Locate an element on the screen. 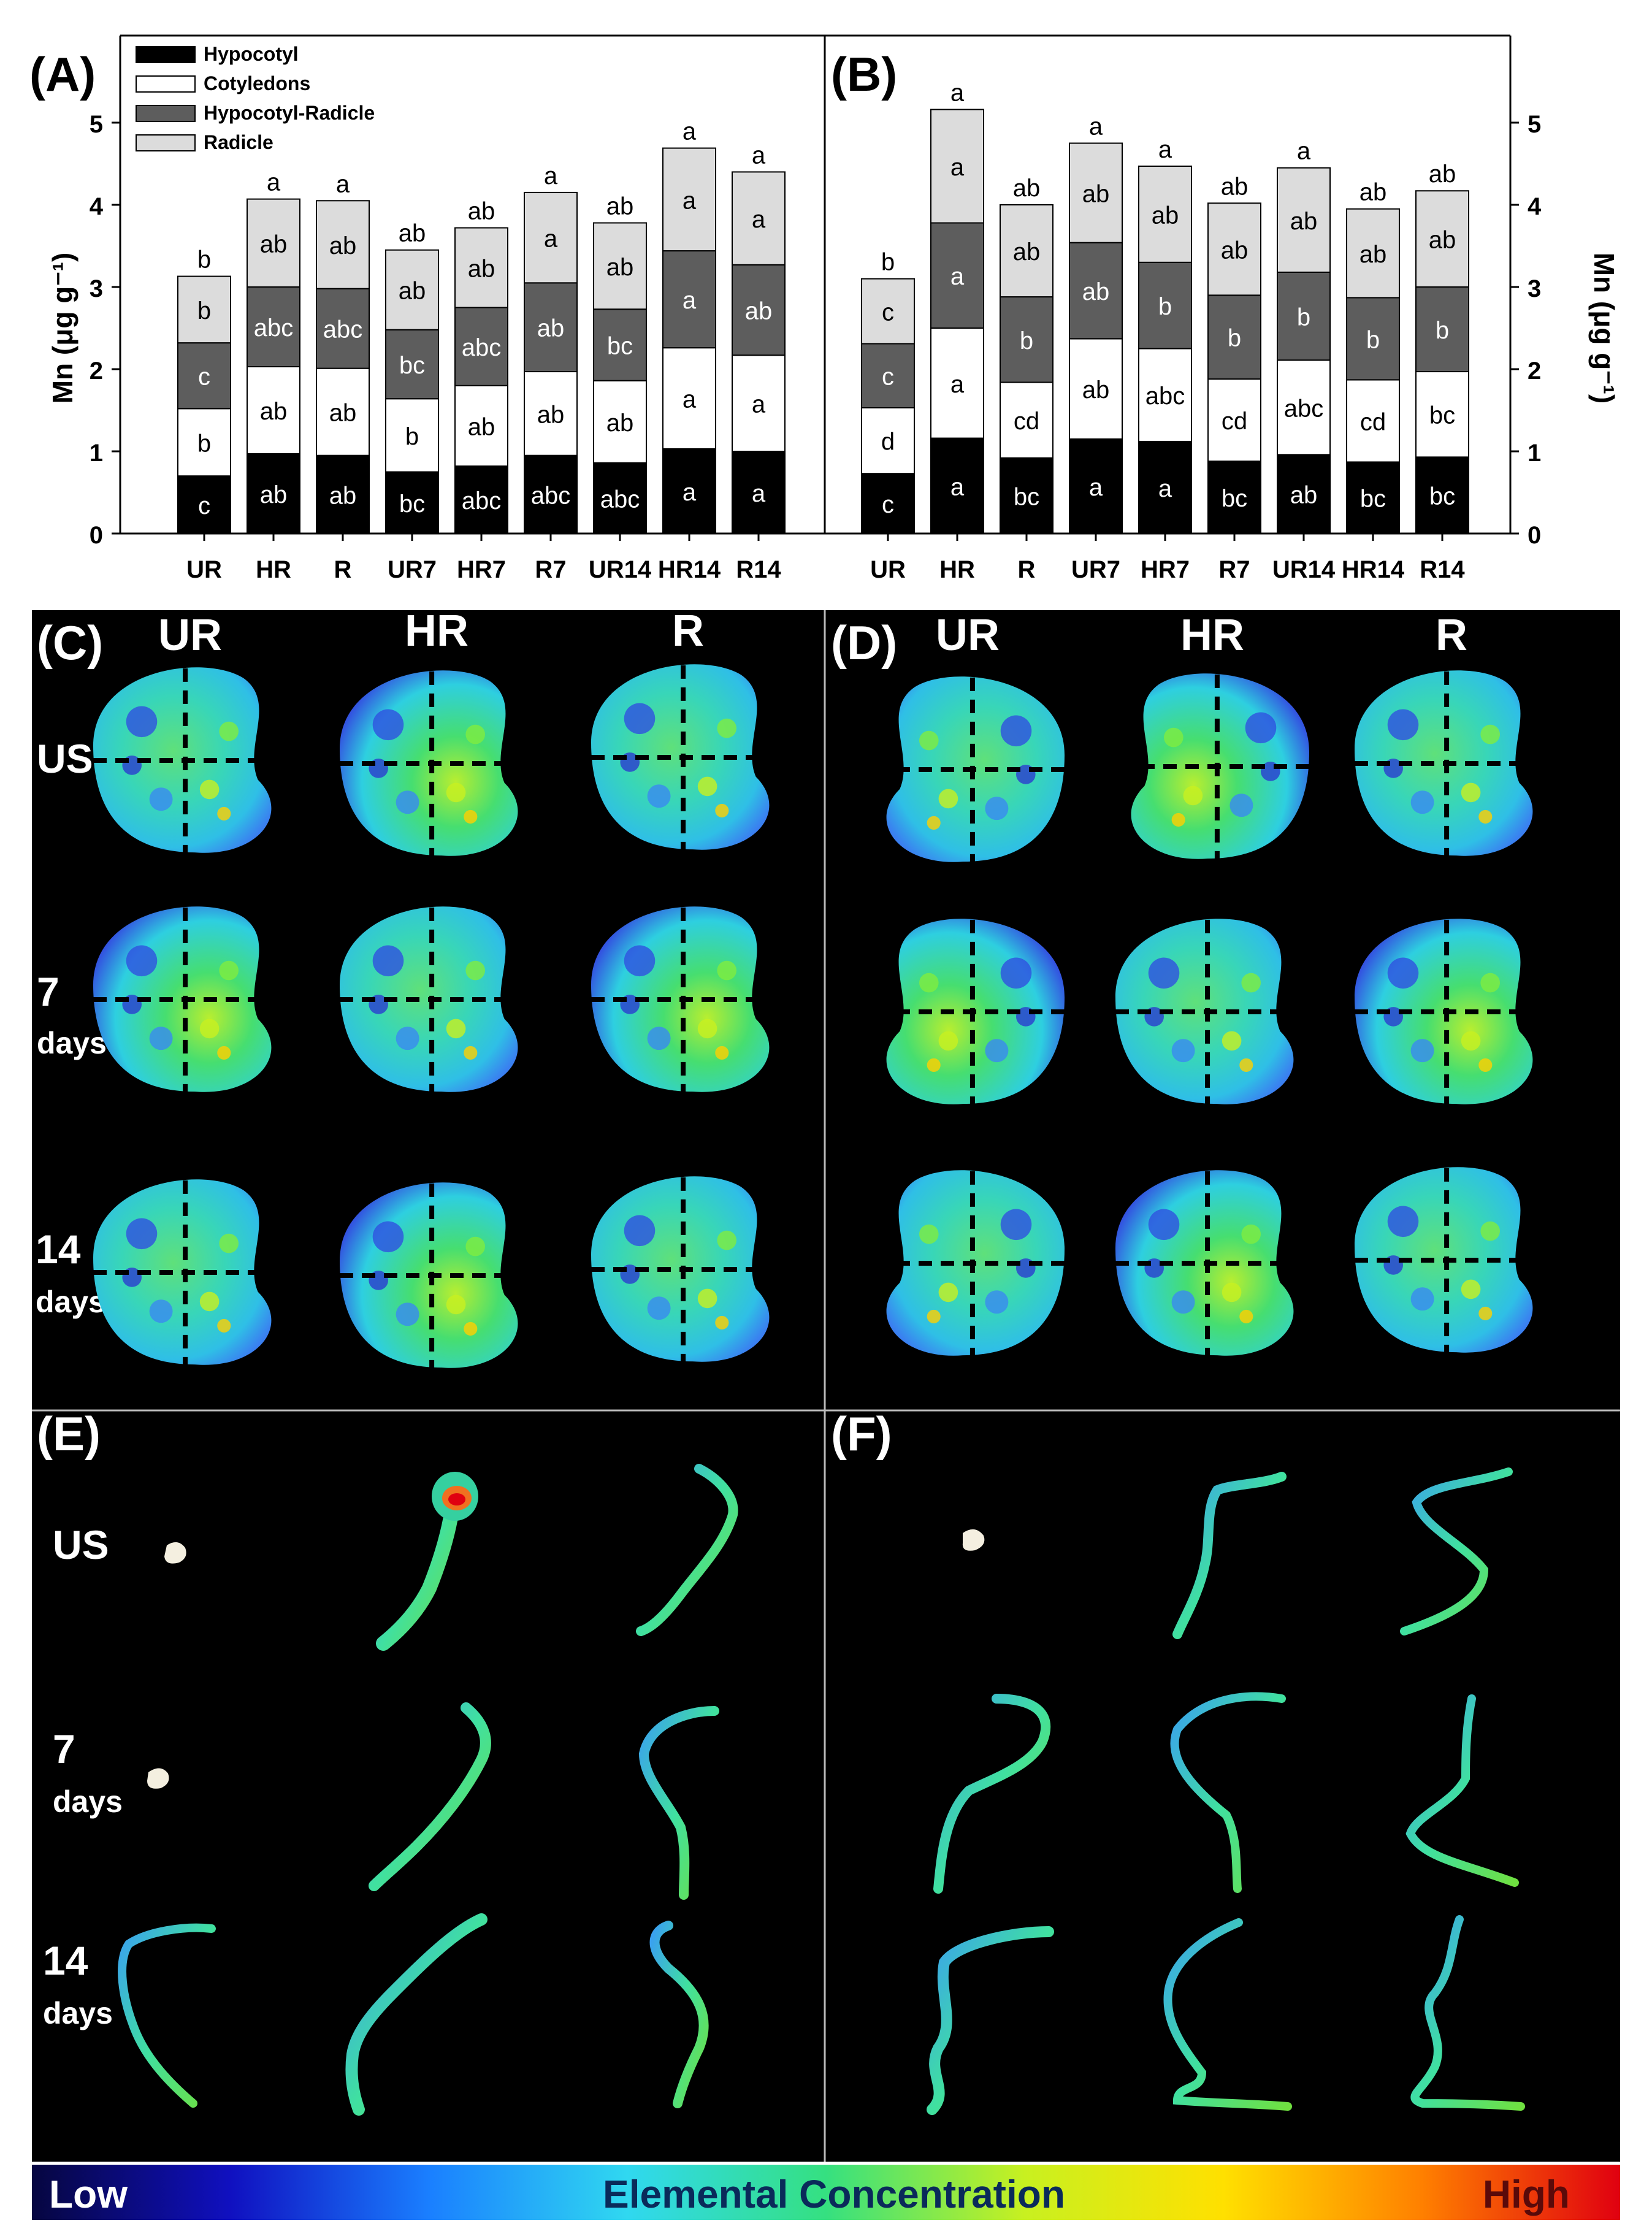 The width and height of the screenshot is (1652, 2234). panel-d: (D) UR HR R is located at coordinates (1182, 983).